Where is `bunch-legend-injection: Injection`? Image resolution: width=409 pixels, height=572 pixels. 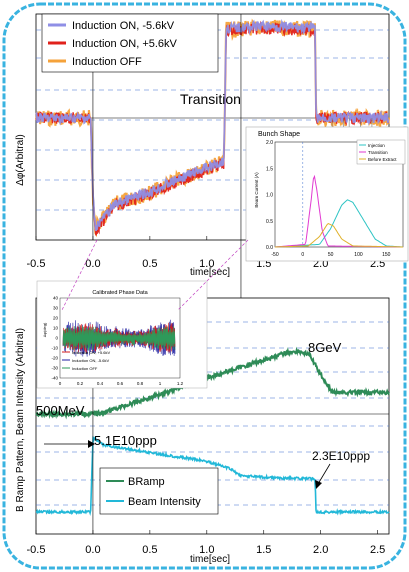 bunch-legend-injection: Injection is located at coordinates (376, 145).